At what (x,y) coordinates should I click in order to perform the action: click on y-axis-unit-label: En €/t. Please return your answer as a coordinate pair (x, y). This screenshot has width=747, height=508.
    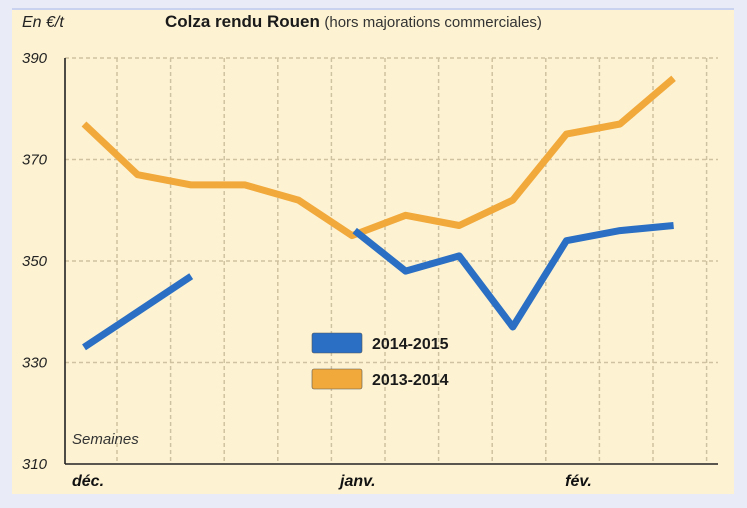
    Looking at the image, I should click on (43, 22).